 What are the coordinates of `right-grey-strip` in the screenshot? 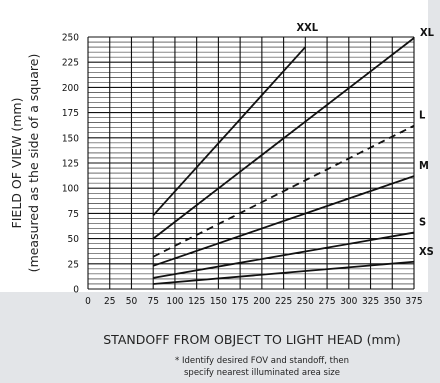 It's located at (434, 191).